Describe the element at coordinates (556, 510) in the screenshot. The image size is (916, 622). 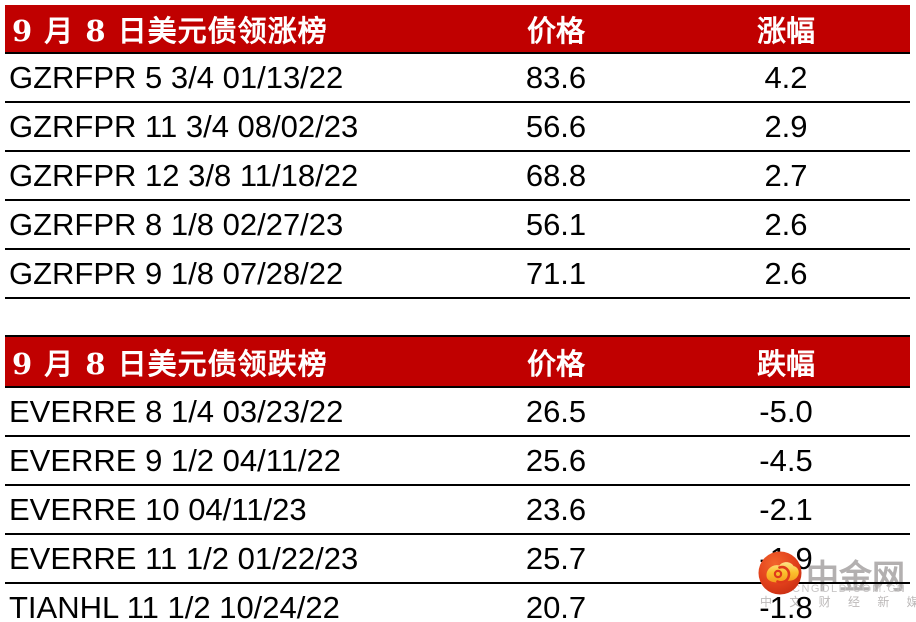
I see `price-cell: 23.6` at that location.